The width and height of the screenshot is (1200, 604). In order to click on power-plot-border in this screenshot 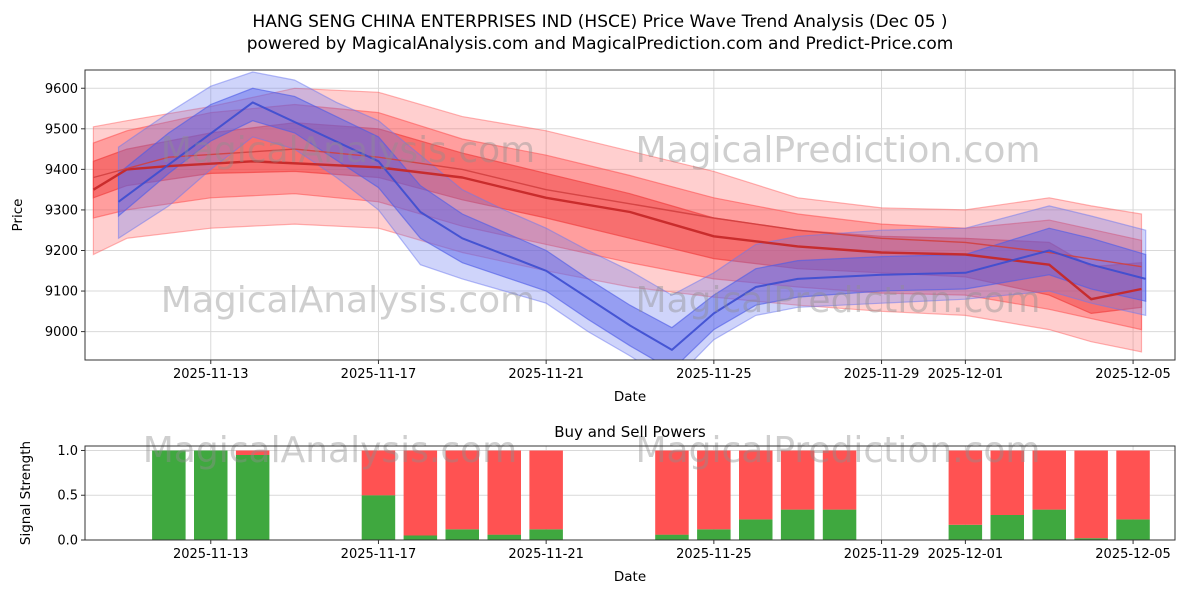, I will do `click(630, 493)`.